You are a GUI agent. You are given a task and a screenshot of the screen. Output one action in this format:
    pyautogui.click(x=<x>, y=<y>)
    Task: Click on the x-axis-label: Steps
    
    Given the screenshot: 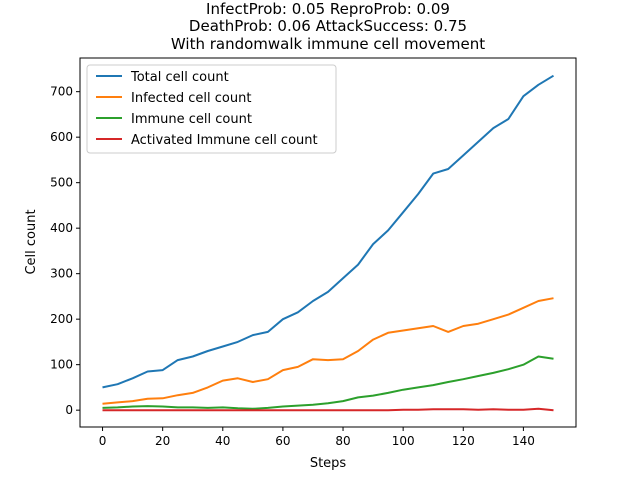 What is the action you would take?
    pyautogui.click(x=328, y=463)
    